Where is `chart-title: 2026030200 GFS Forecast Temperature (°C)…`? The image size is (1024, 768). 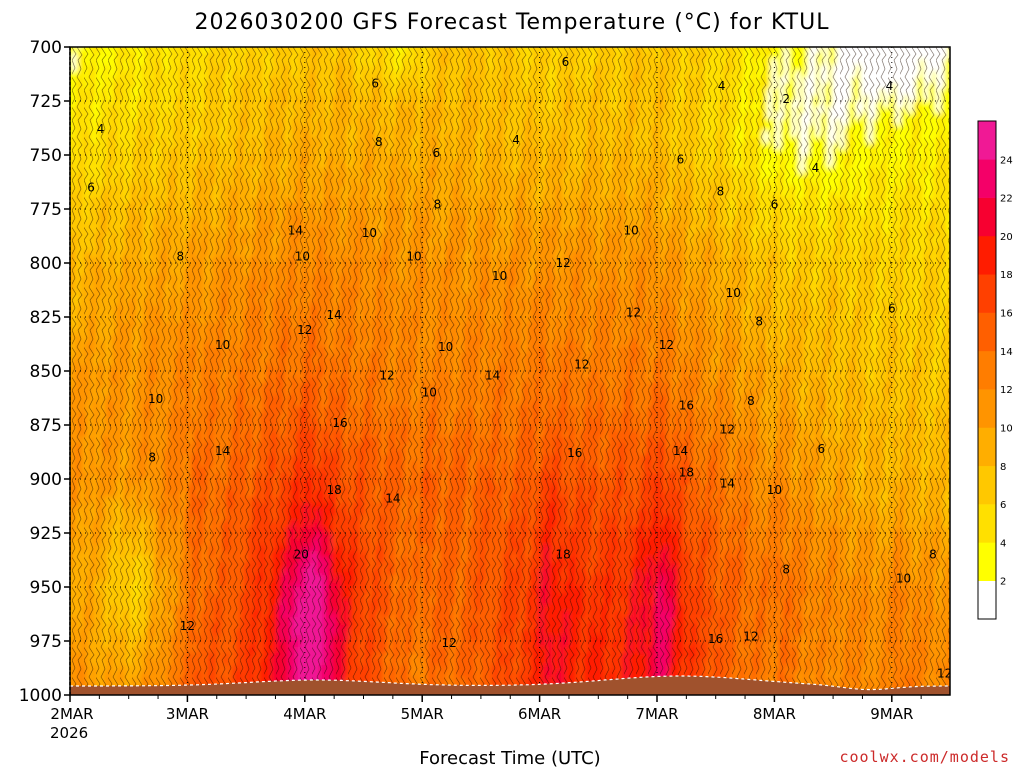 chart-title: 2026030200 GFS Forecast Temperature (°C)… is located at coordinates (512, 22).